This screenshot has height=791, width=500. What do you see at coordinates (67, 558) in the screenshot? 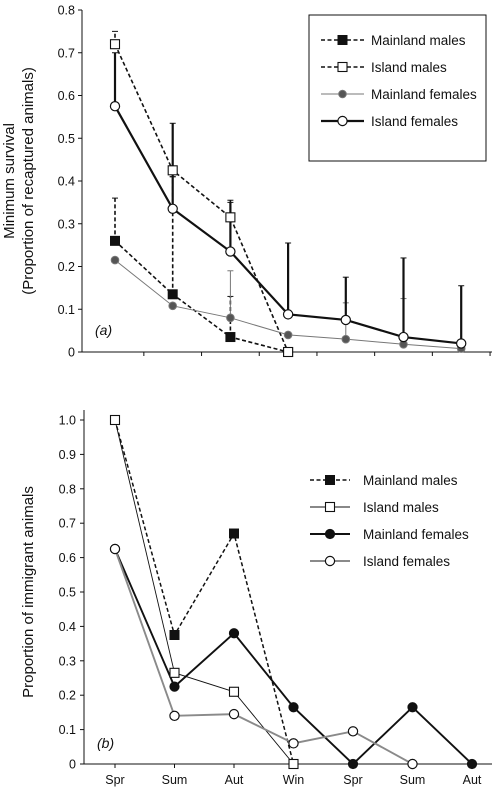
I see `y-tick-label-b: 0.6` at bounding box center [67, 558].